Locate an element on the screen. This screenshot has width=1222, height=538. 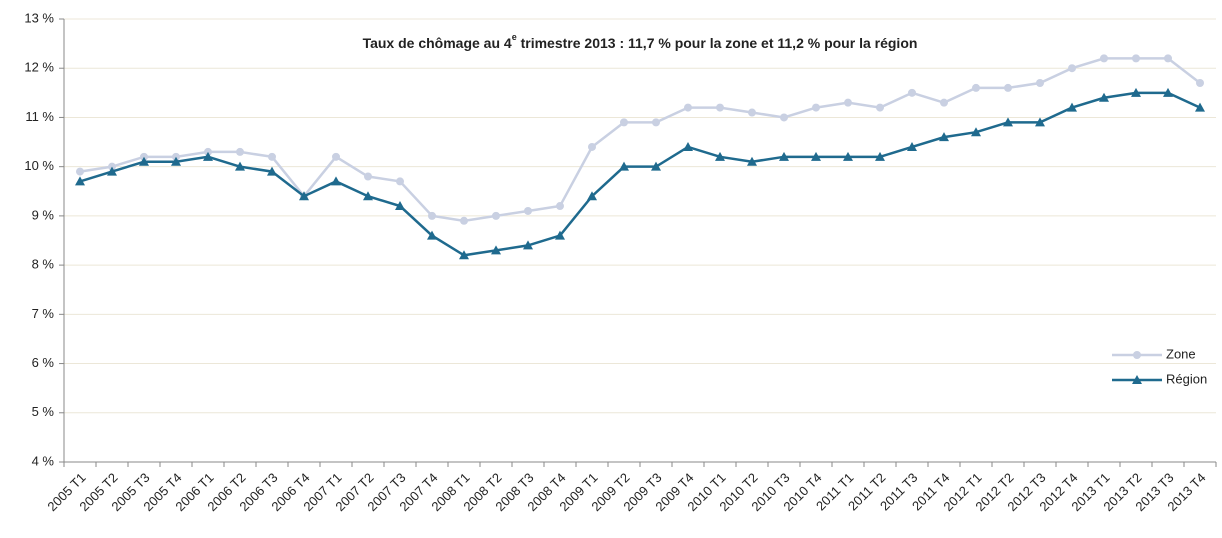
title-part: Taux de chômage au 4 is located at coordinates (437, 43).